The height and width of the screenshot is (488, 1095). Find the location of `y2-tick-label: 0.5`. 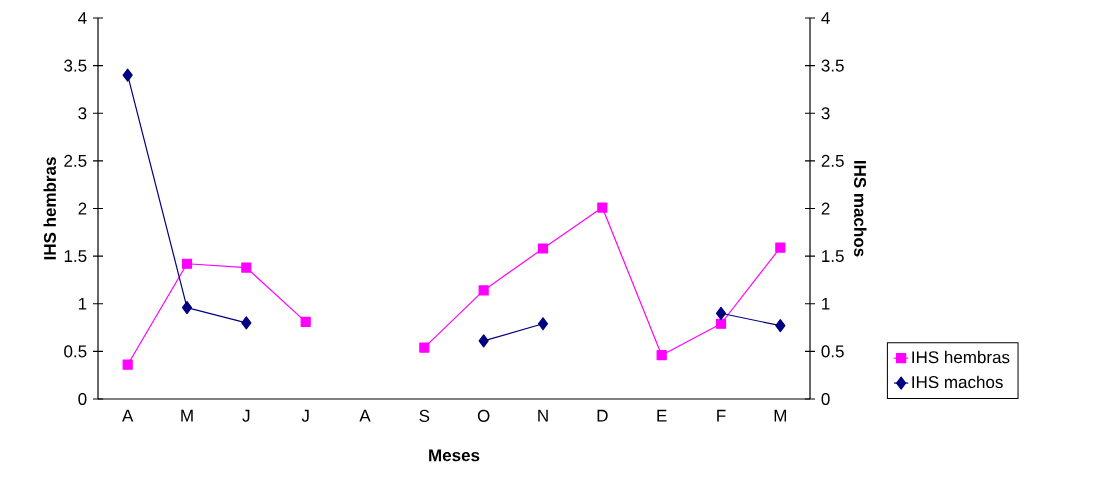

y2-tick-label: 0.5 is located at coordinates (832, 351).